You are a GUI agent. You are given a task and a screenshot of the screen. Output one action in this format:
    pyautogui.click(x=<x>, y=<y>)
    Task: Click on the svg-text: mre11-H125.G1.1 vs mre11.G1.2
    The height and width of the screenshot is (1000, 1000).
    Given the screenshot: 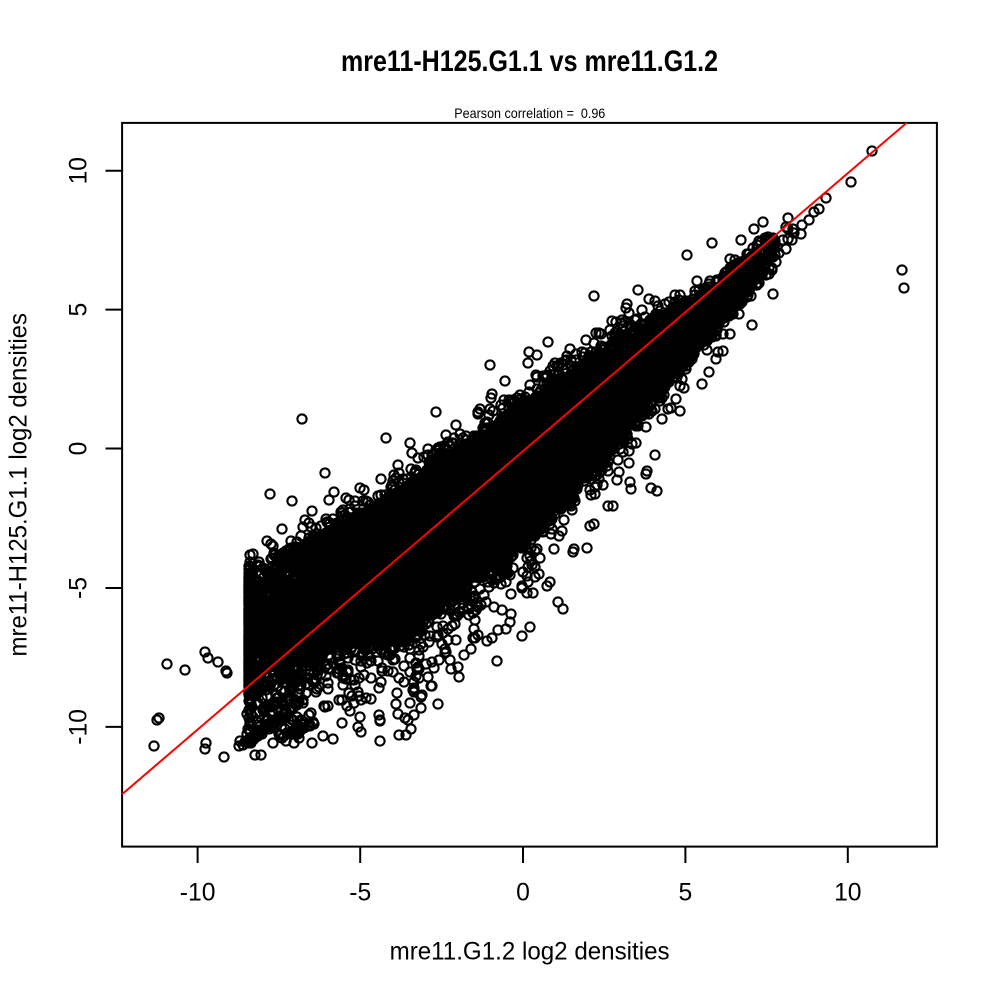 What is the action you would take?
    pyautogui.click(x=529, y=61)
    